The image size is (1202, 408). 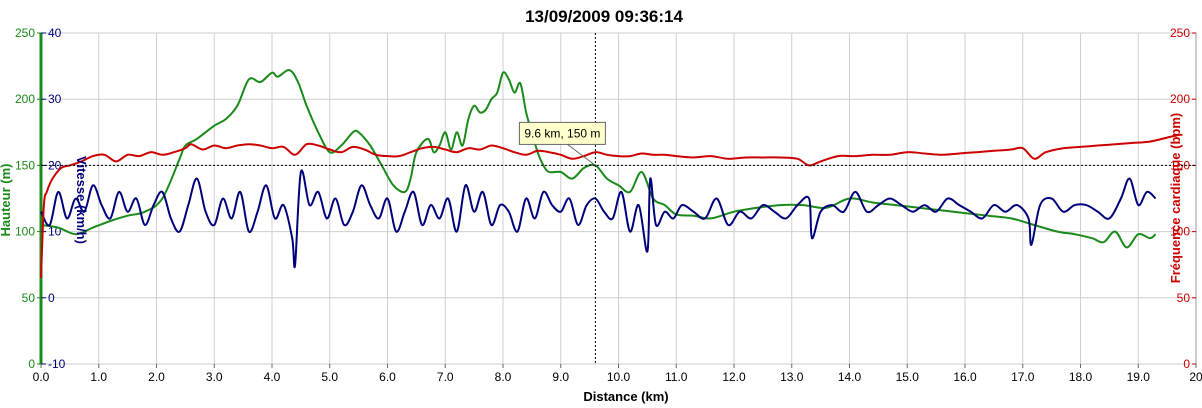 What do you see at coordinates (1180, 99) in the screenshot?
I see `y-tick-label-frequence: 200` at bounding box center [1180, 99].